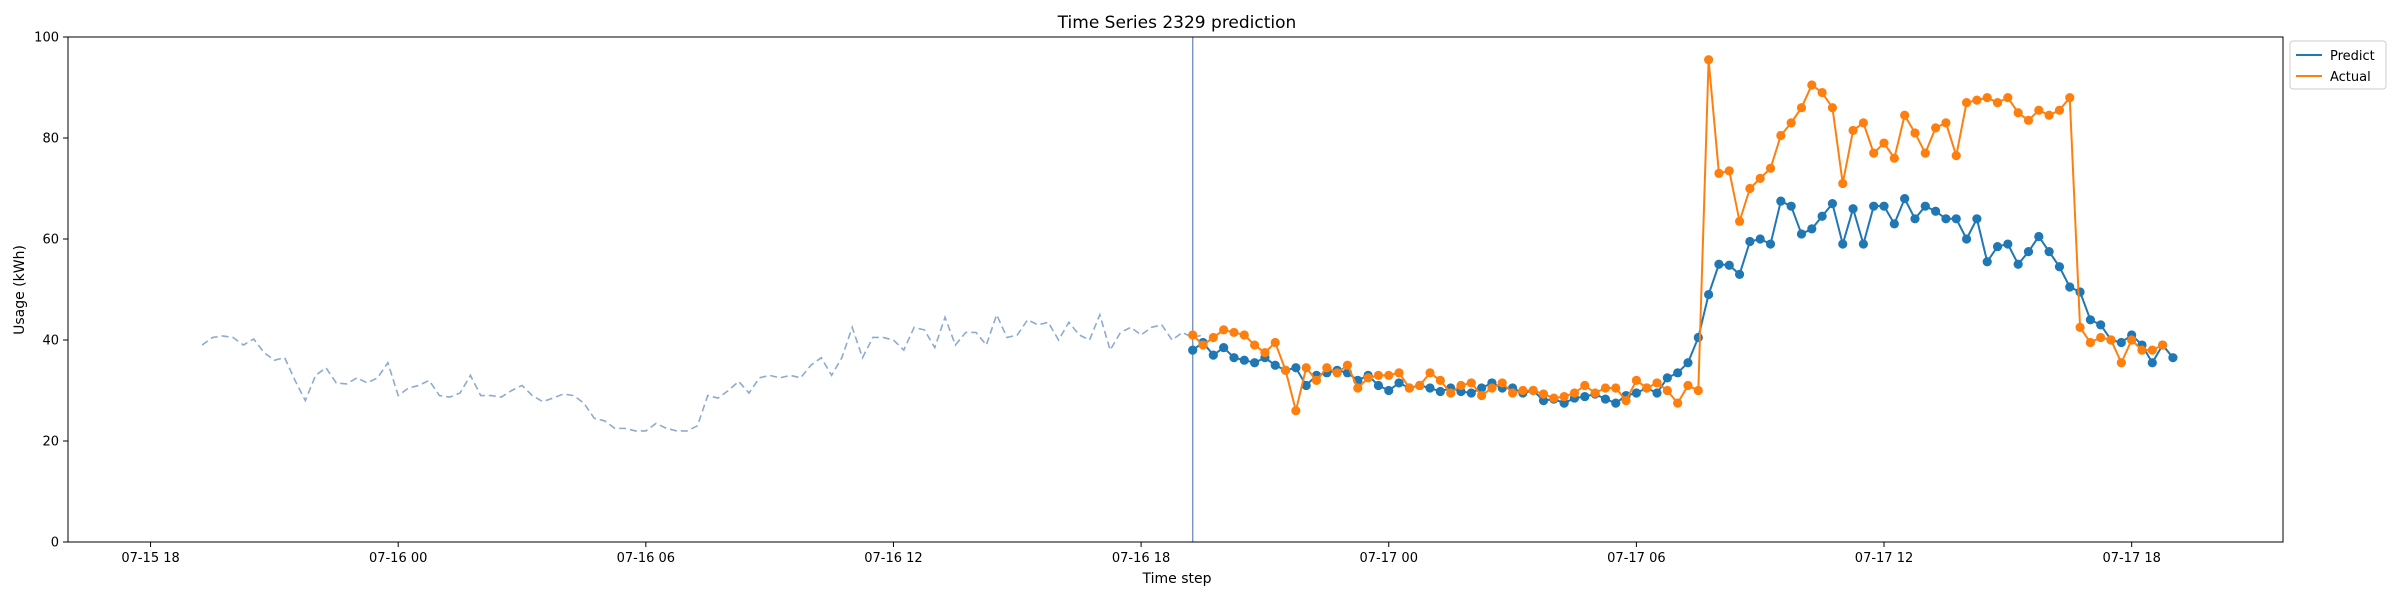 Image resolution: width=2400 pixels, height=600 pixels. Describe the element at coordinates (50, 139) in the screenshot. I see `y-tick-label: 80` at that location.